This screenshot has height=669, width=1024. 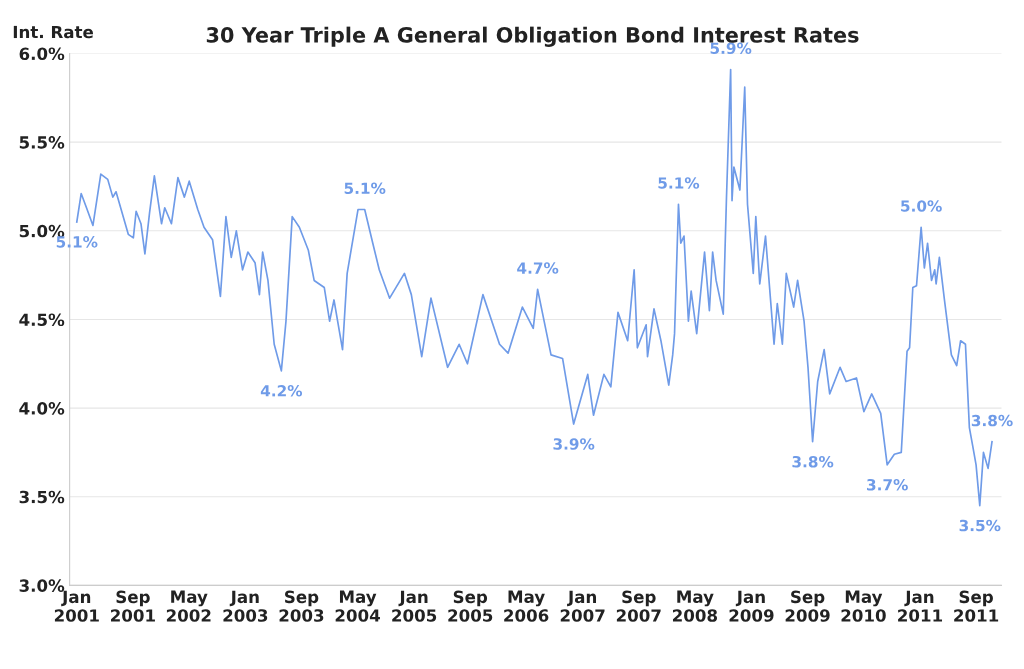 What do you see at coordinates (538, 268) in the screenshot?
I see `annotation: 4.7%` at bounding box center [538, 268].